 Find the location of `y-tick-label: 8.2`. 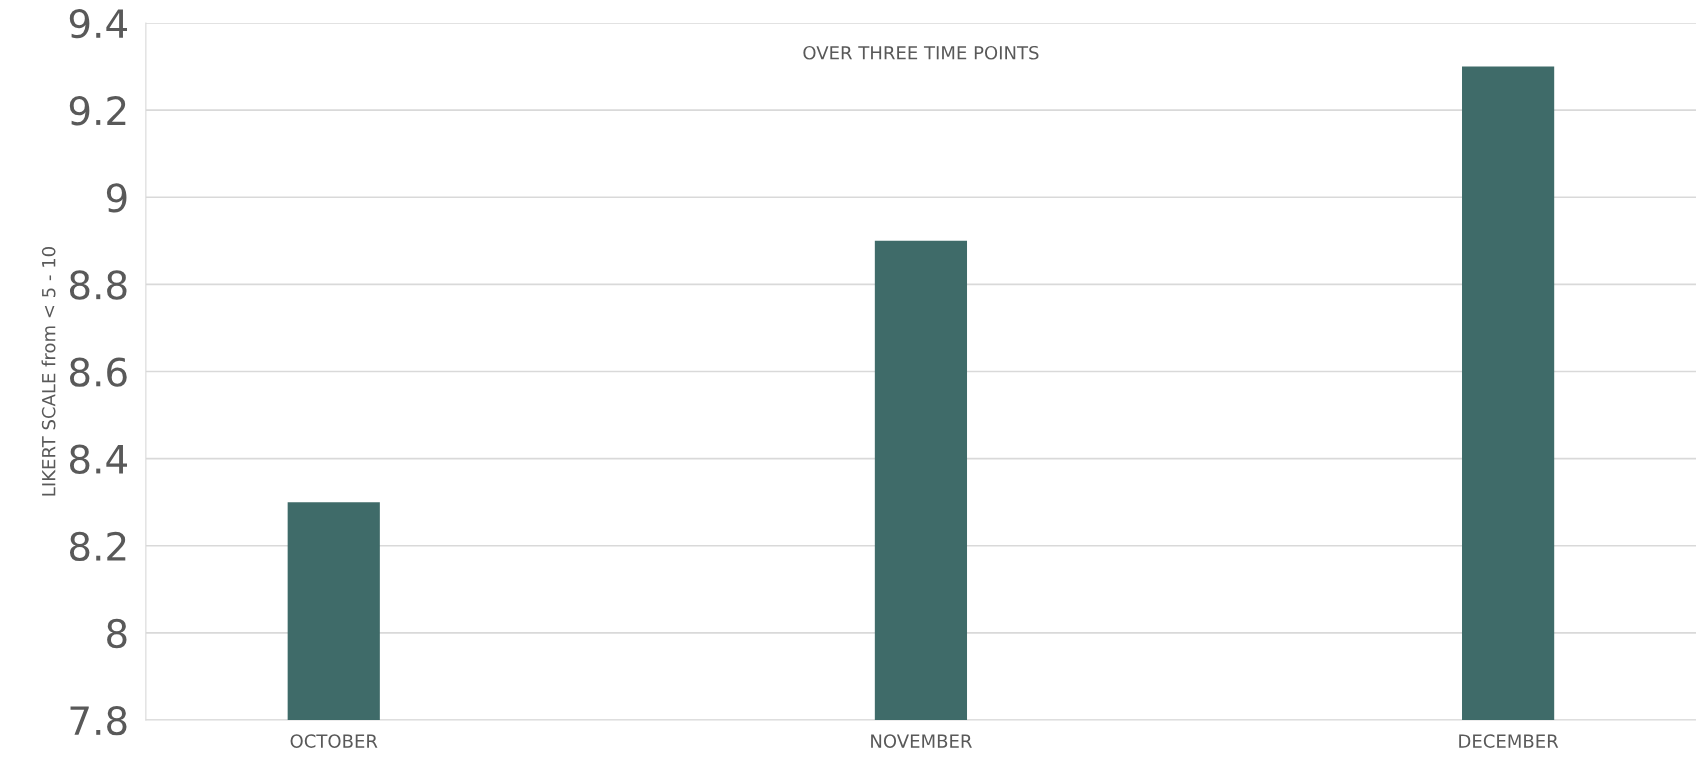

y-tick-label: 8.2 is located at coordinates (97, 546).